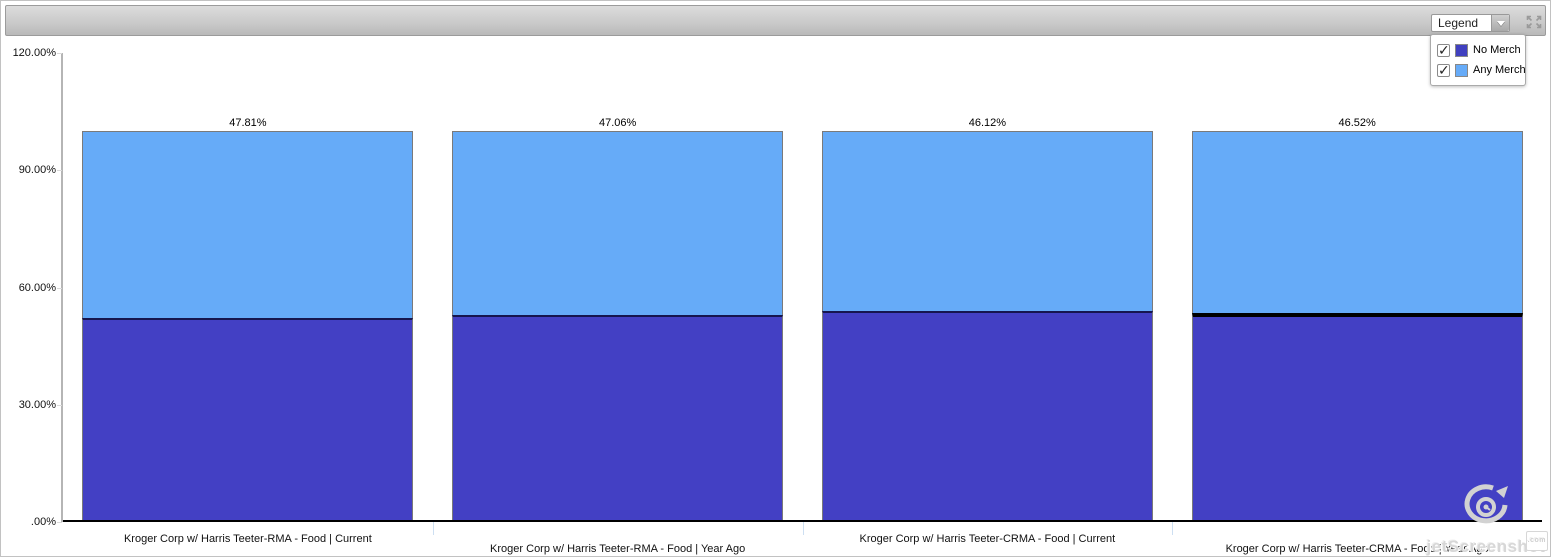 This screenshot has height=557, width=1551. Describe the element at coordinates (802, 521) in the screenshot. I see `x-axis-baseline` at that location.